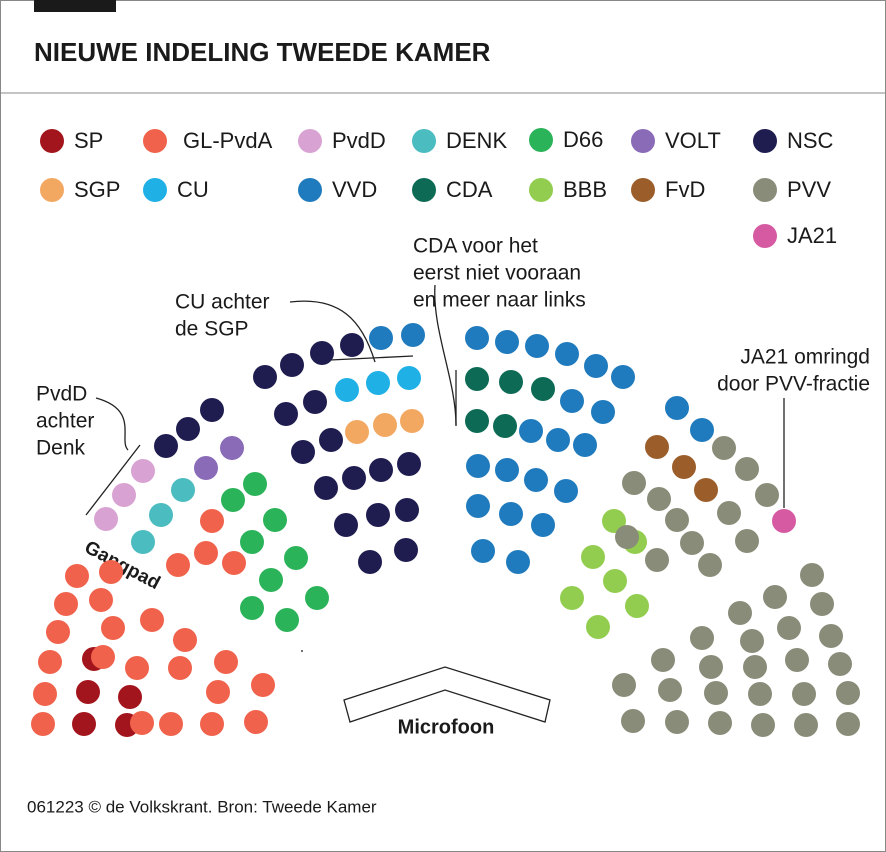 Image resolution: width=886 pixels, height=852 pixels. What do you see at coordinates (61, 394) in the screenshot?
I see `annotation: PvdD` at bounding box center [61, 394].